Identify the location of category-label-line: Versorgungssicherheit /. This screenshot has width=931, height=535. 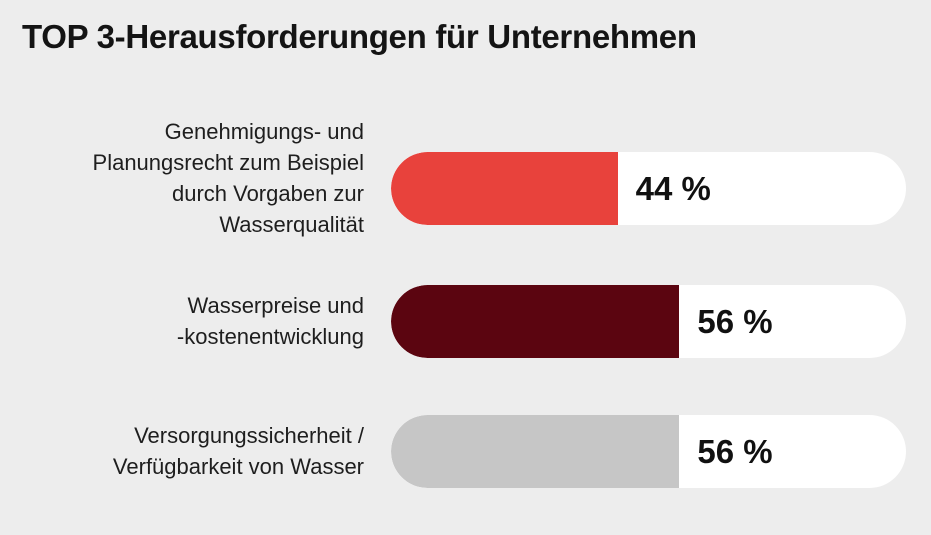
(249, 435).